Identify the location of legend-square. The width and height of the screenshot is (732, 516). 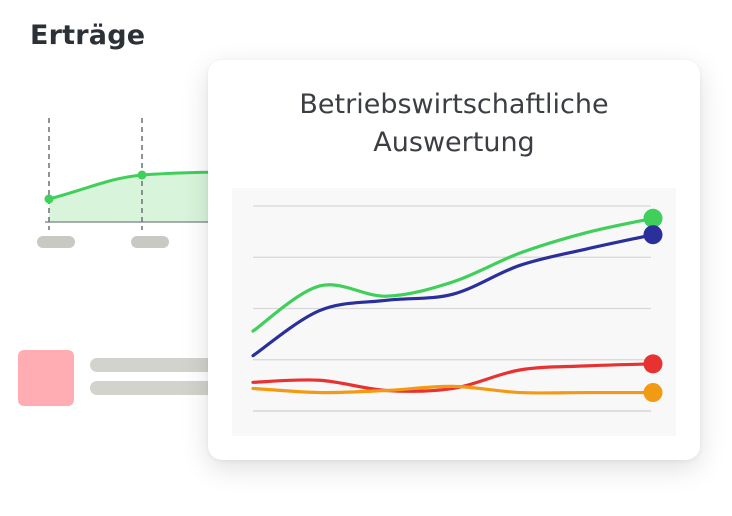
(46, 378).